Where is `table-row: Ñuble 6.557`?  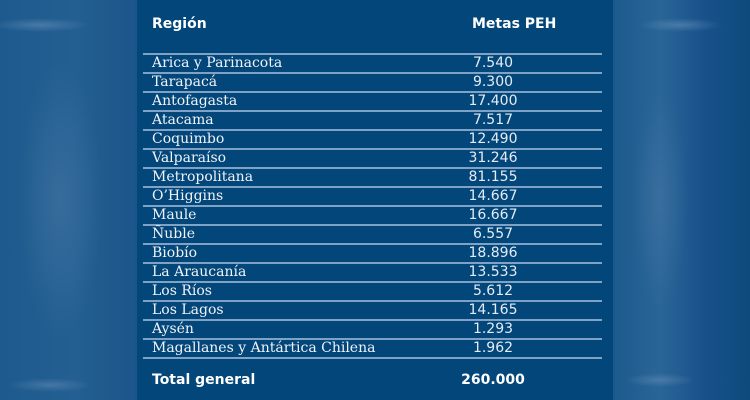 table-row: Ñuble 6.557 is located at coordinates (372, 235).